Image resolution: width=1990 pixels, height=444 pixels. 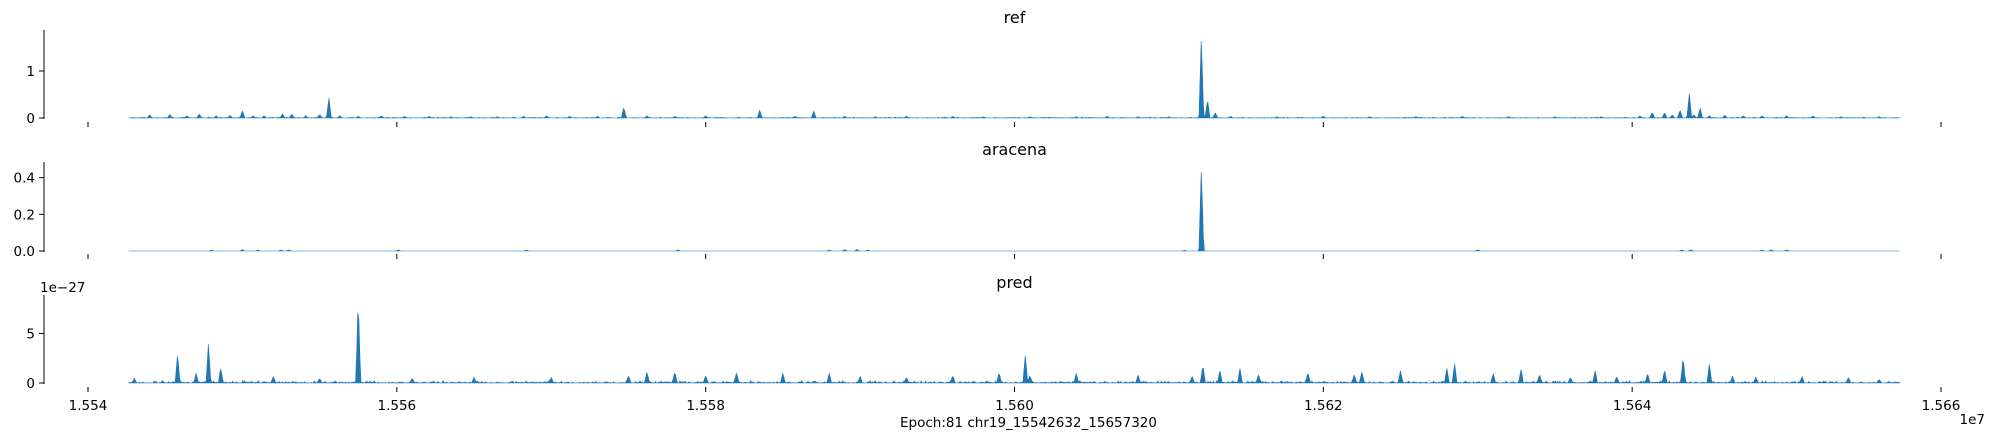 What do you see at coordinates (88, 406) in the screenshot?
I see `xtick-label: 1.554` at bounding box center [88, 406].